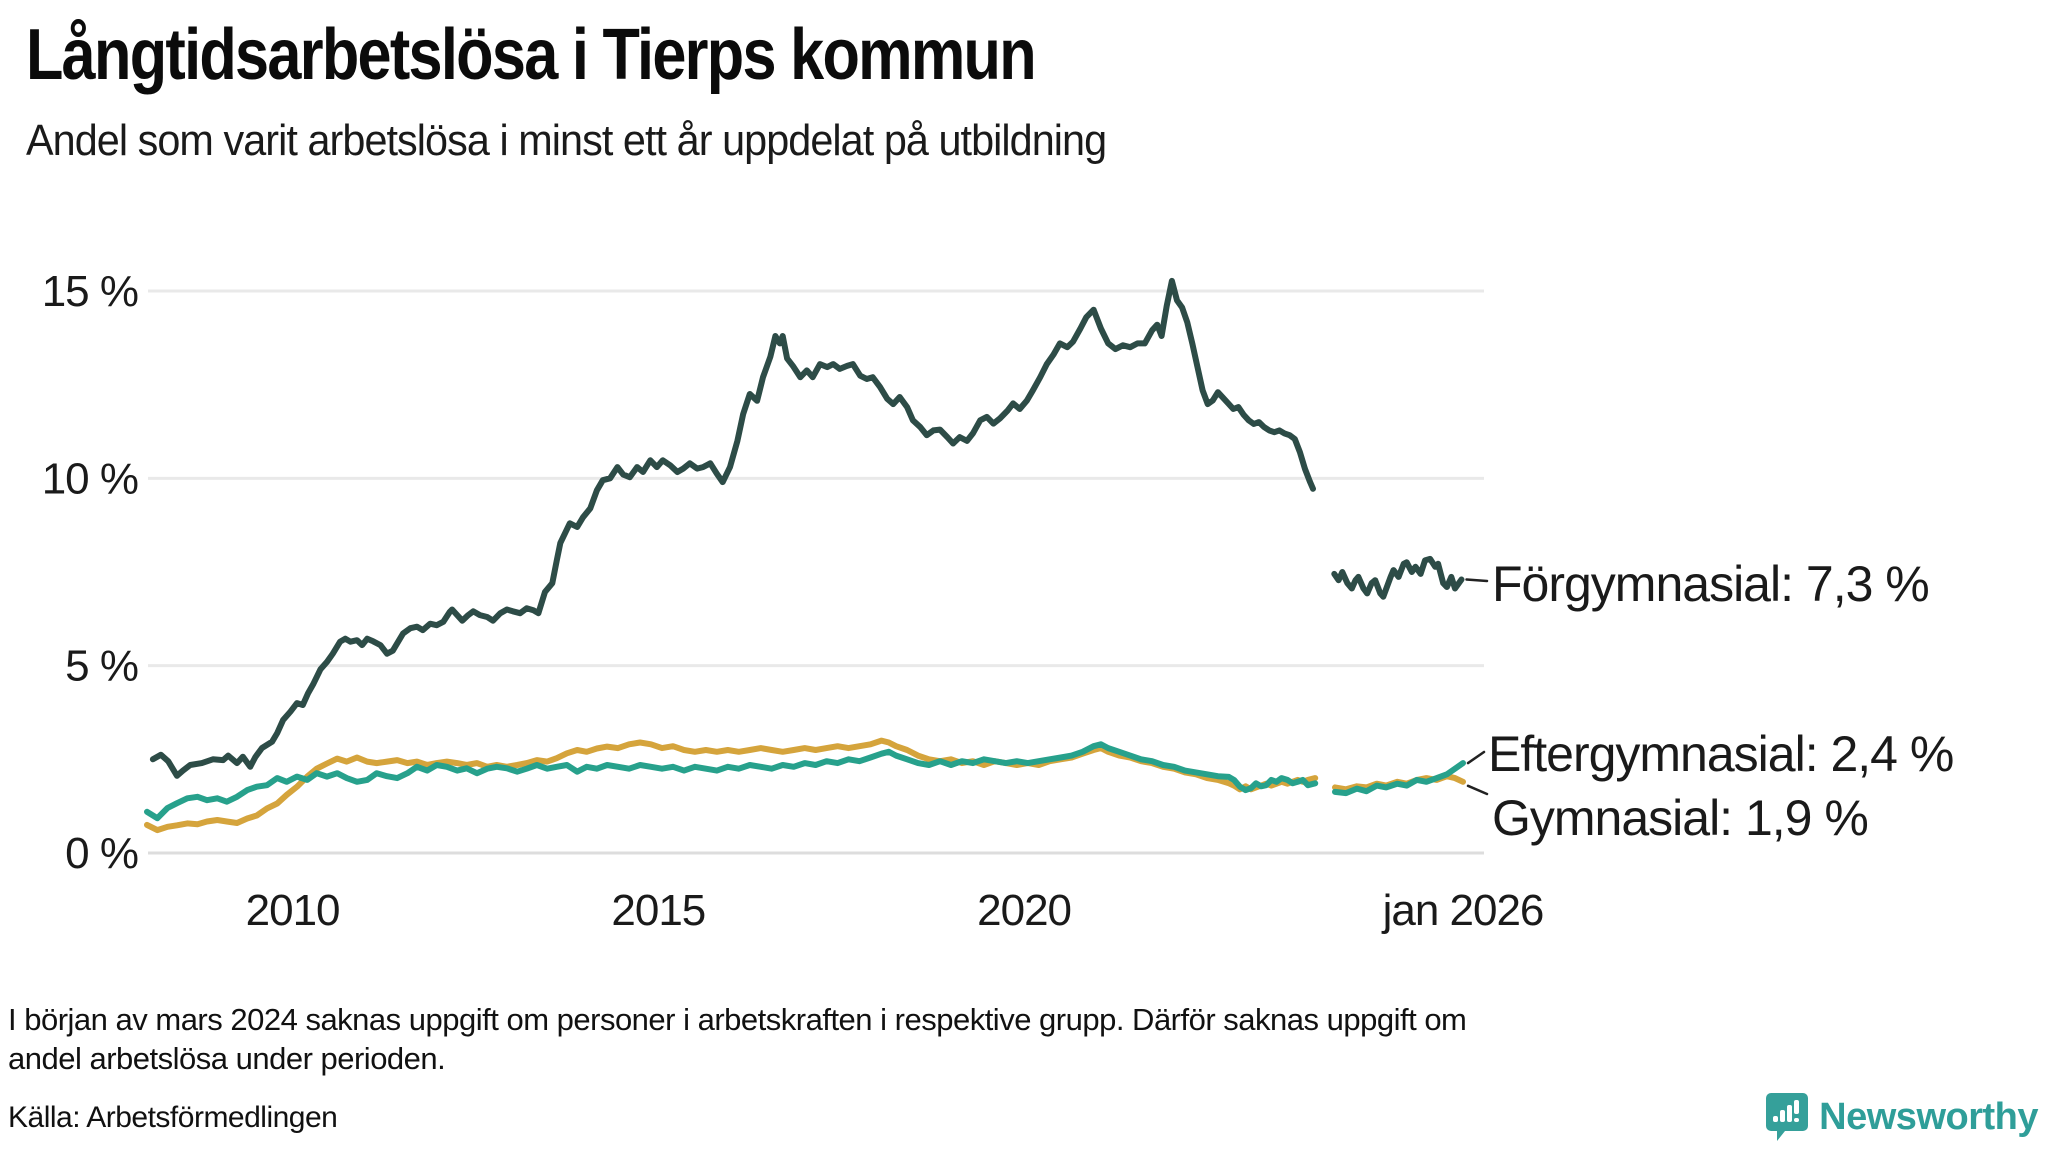 The image size is (2048, 1152). Describe the element at coordinates (1398, 577) in the screenshot. I see `series-line-förgymnasial` at that location.